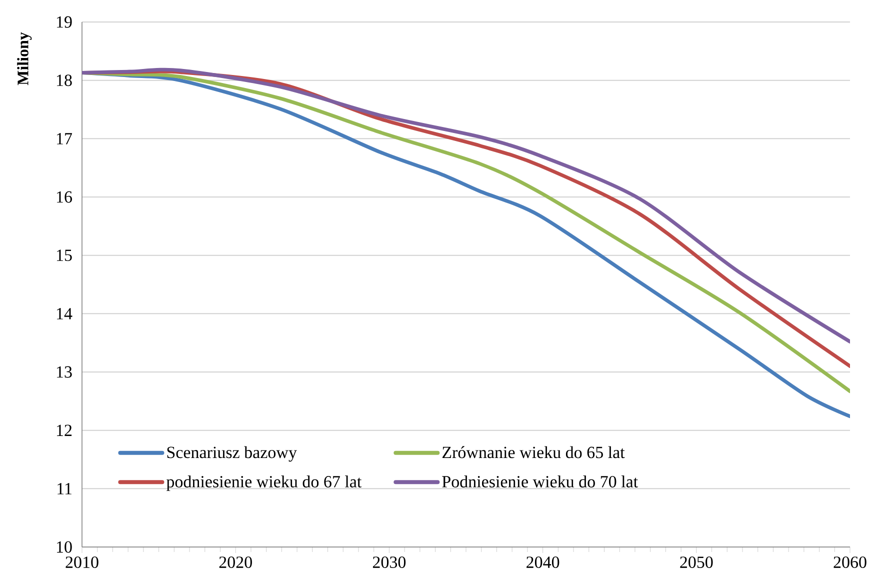  I want to click on legend-label: podniesienie wieku do 67 lat, so click(264, 483).